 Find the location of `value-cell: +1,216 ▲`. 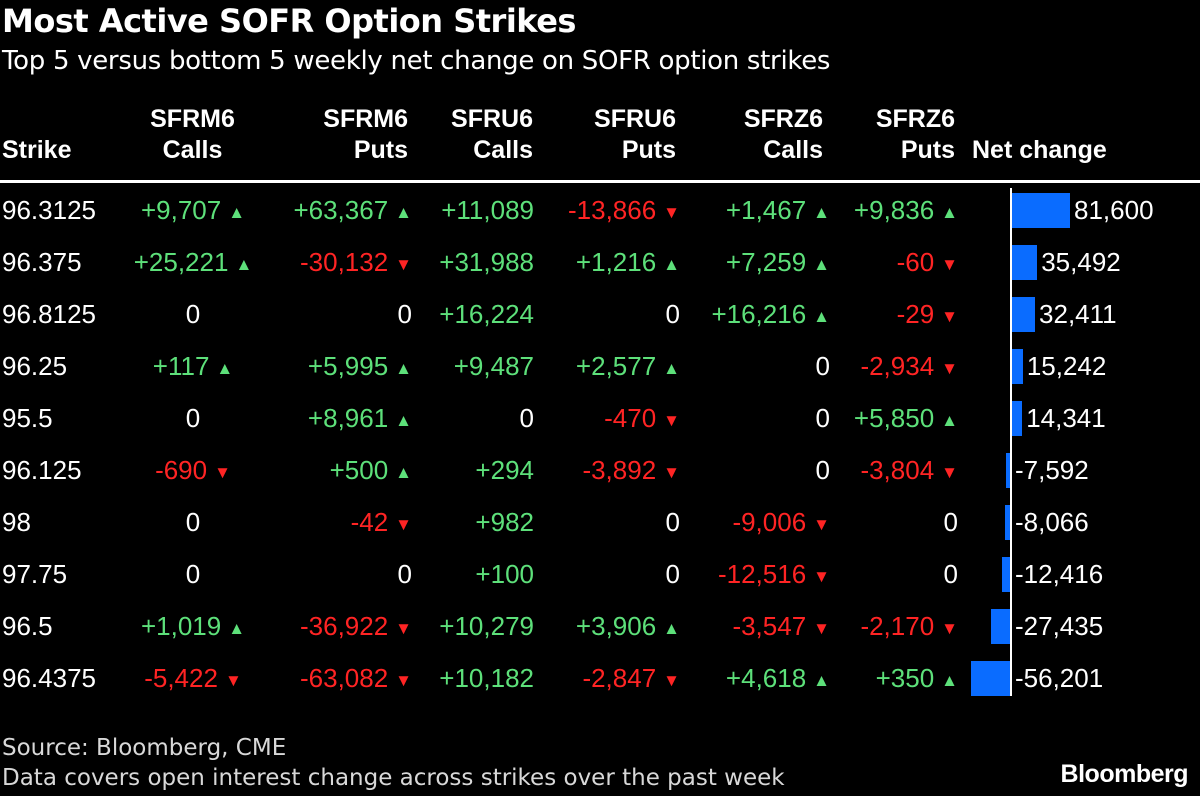

value-cell: +1,216 ▲ is located at coordinates (610, 262).